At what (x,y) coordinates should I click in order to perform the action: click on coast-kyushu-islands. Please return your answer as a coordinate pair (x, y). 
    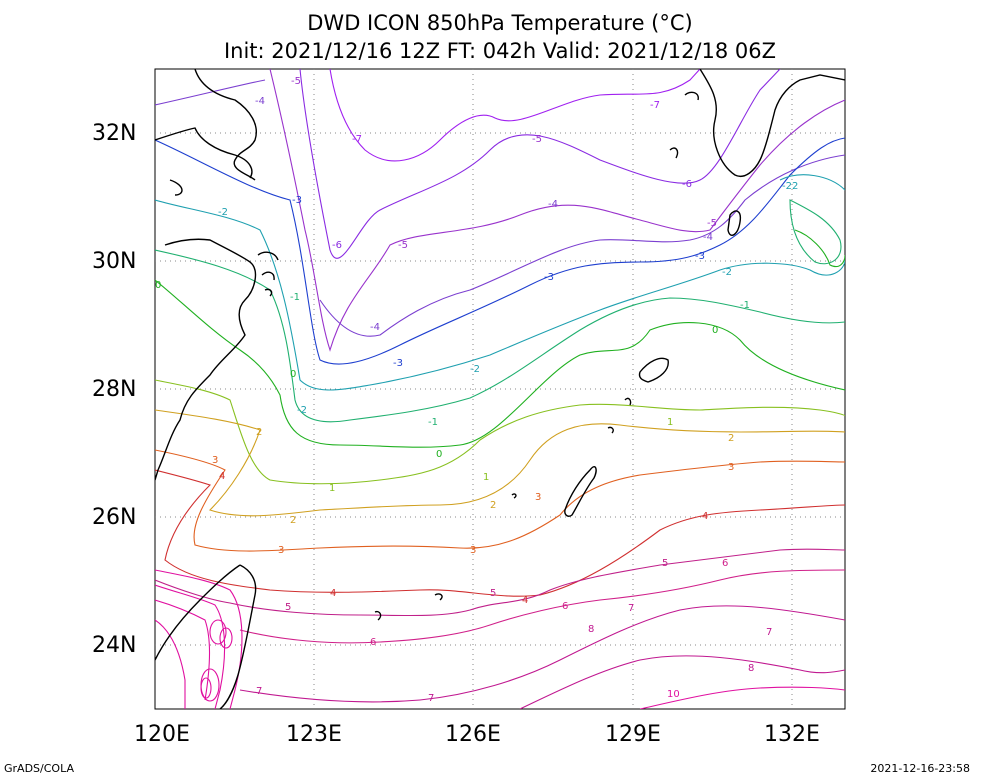
    Looking at the image, I should click on (705, 163).